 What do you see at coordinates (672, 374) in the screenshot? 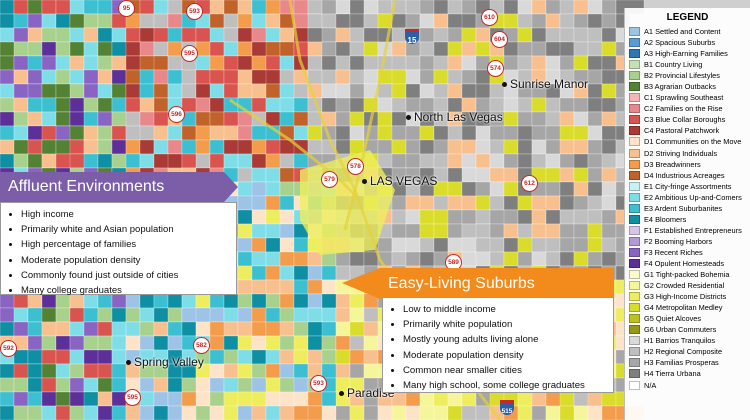
I see `legend-label: H4 Tierra Urbana` at bounding box center [672, 374].